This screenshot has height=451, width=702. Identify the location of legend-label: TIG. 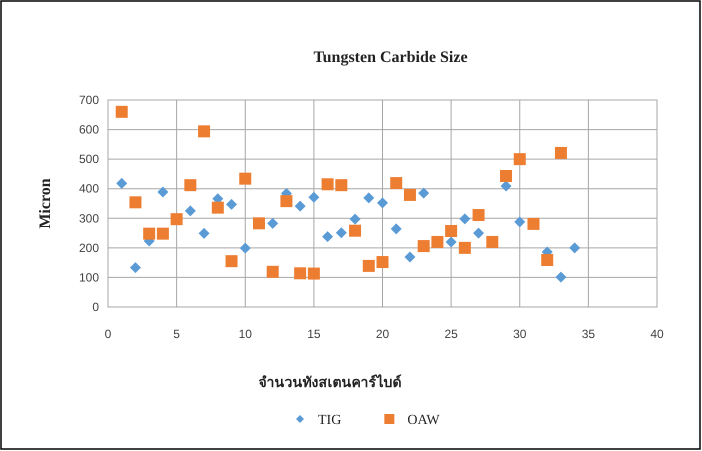
(330, 420).